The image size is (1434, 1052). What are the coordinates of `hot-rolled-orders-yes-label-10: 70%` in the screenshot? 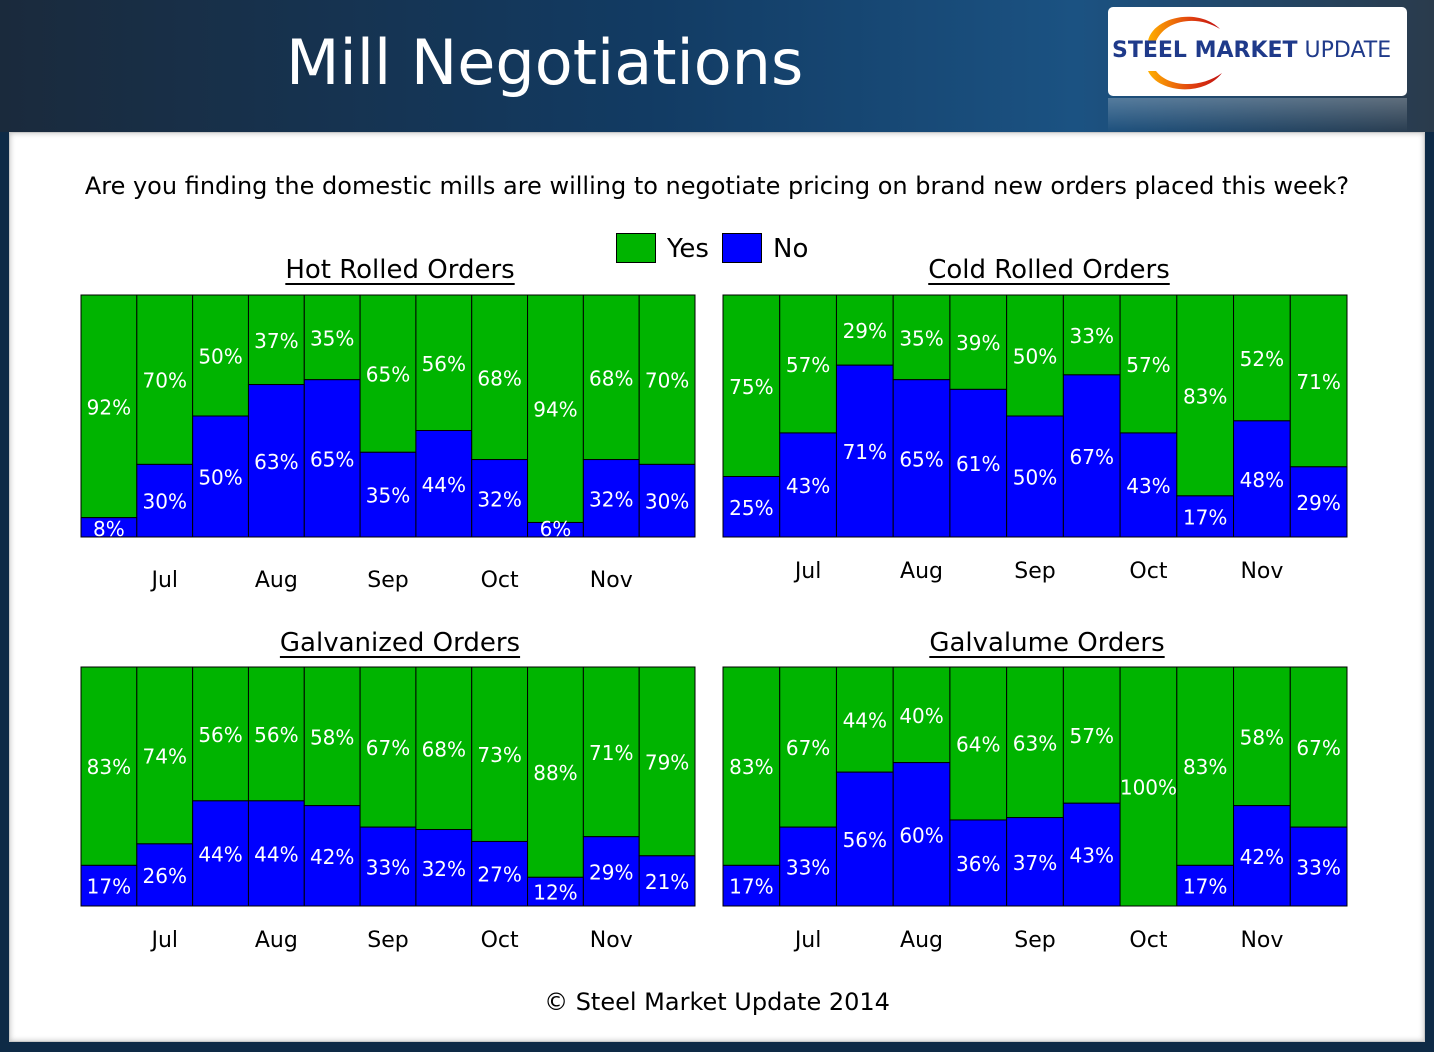 It's located at (667, 381).